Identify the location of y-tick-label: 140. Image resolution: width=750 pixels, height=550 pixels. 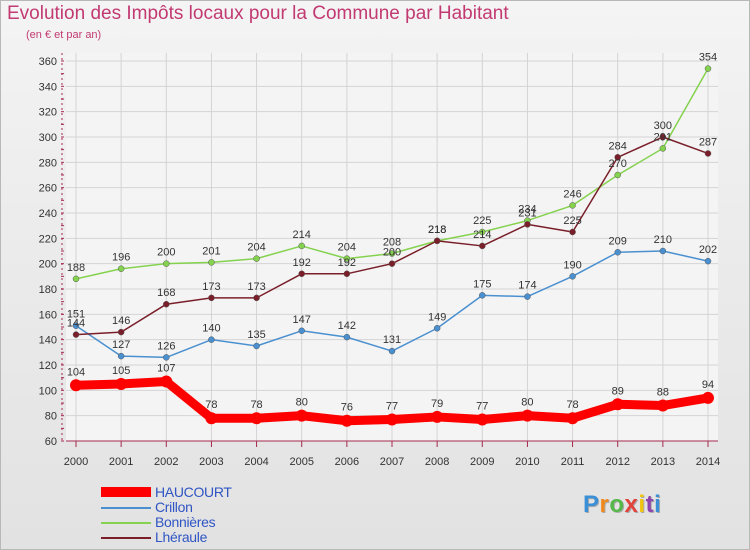
(48, 341).